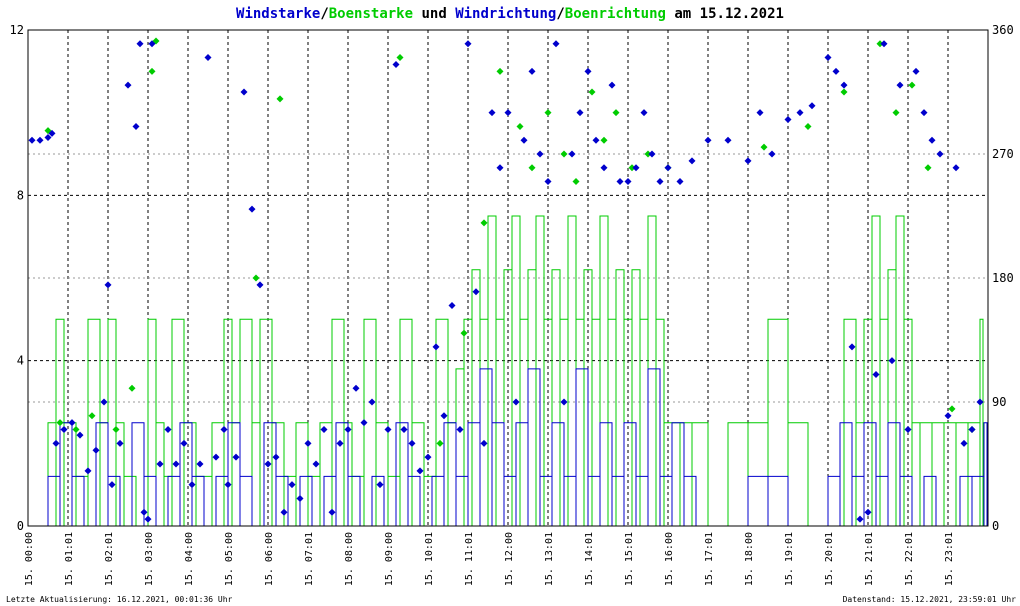 This screenshot has height=606, width=1020. Describe the element at coordinates (371, 14) in the screenshot. I see `title-gust: Boenstarke` at that location.